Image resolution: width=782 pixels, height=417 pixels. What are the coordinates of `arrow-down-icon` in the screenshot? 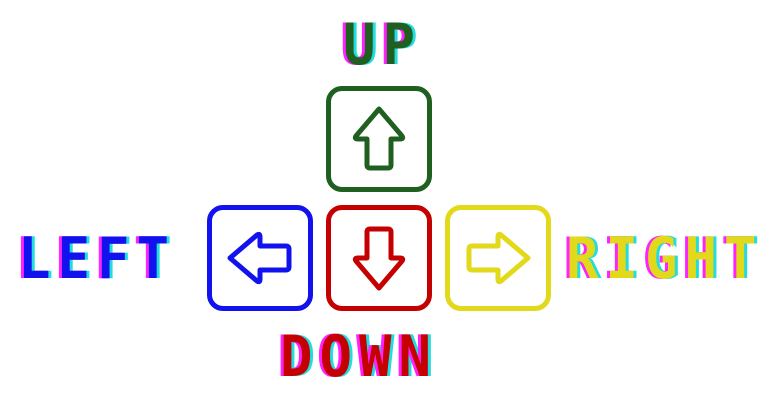 It's located at (379, 258).